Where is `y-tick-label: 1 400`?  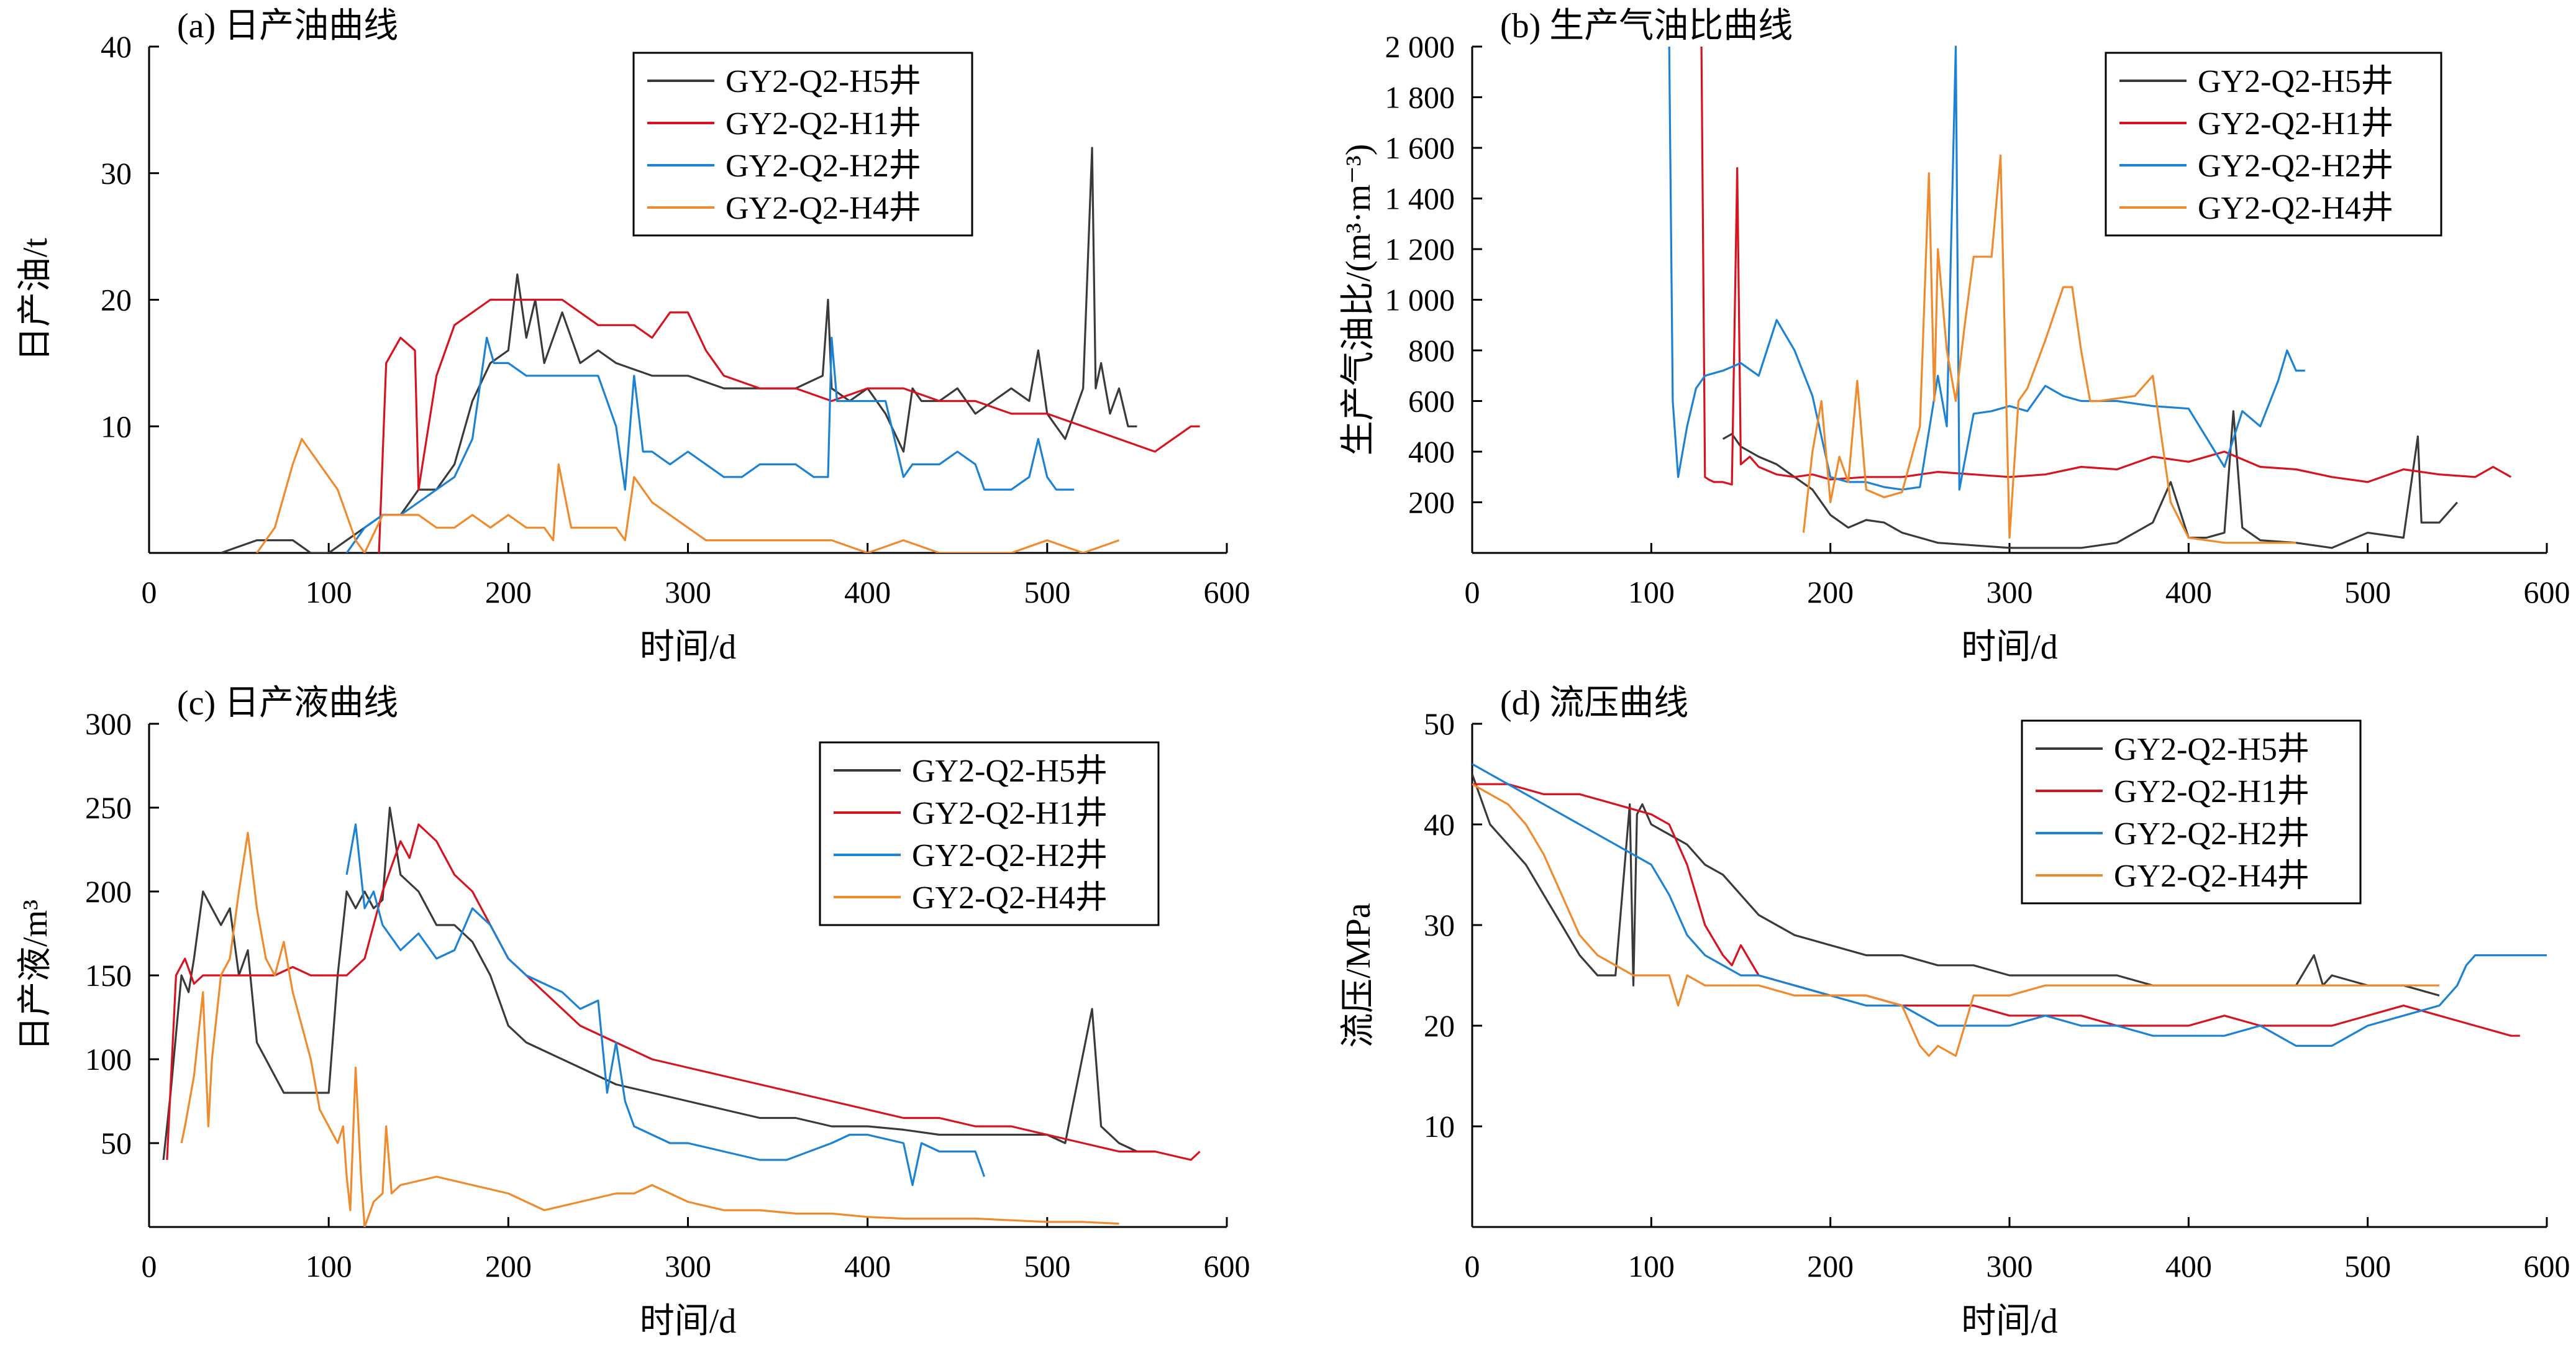
y-tick-label: 1 400 is located at coordinates (1420, 198).